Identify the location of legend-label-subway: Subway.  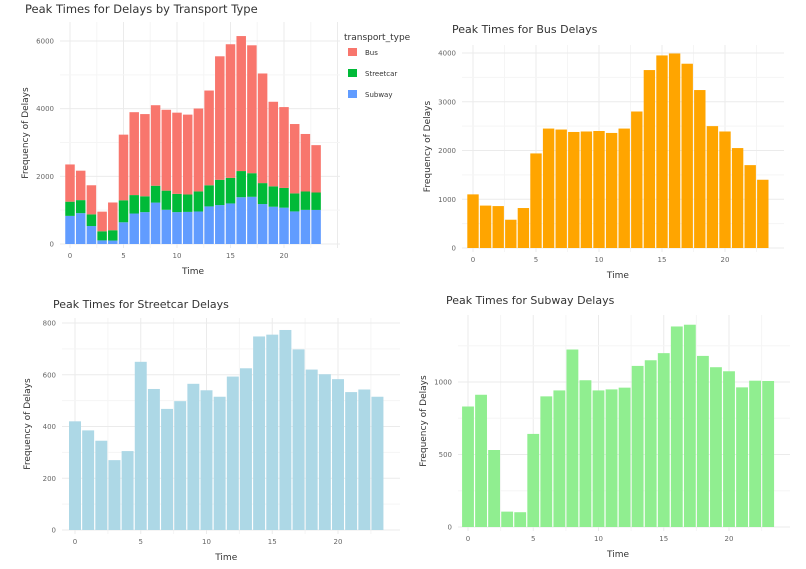
(378, 95).